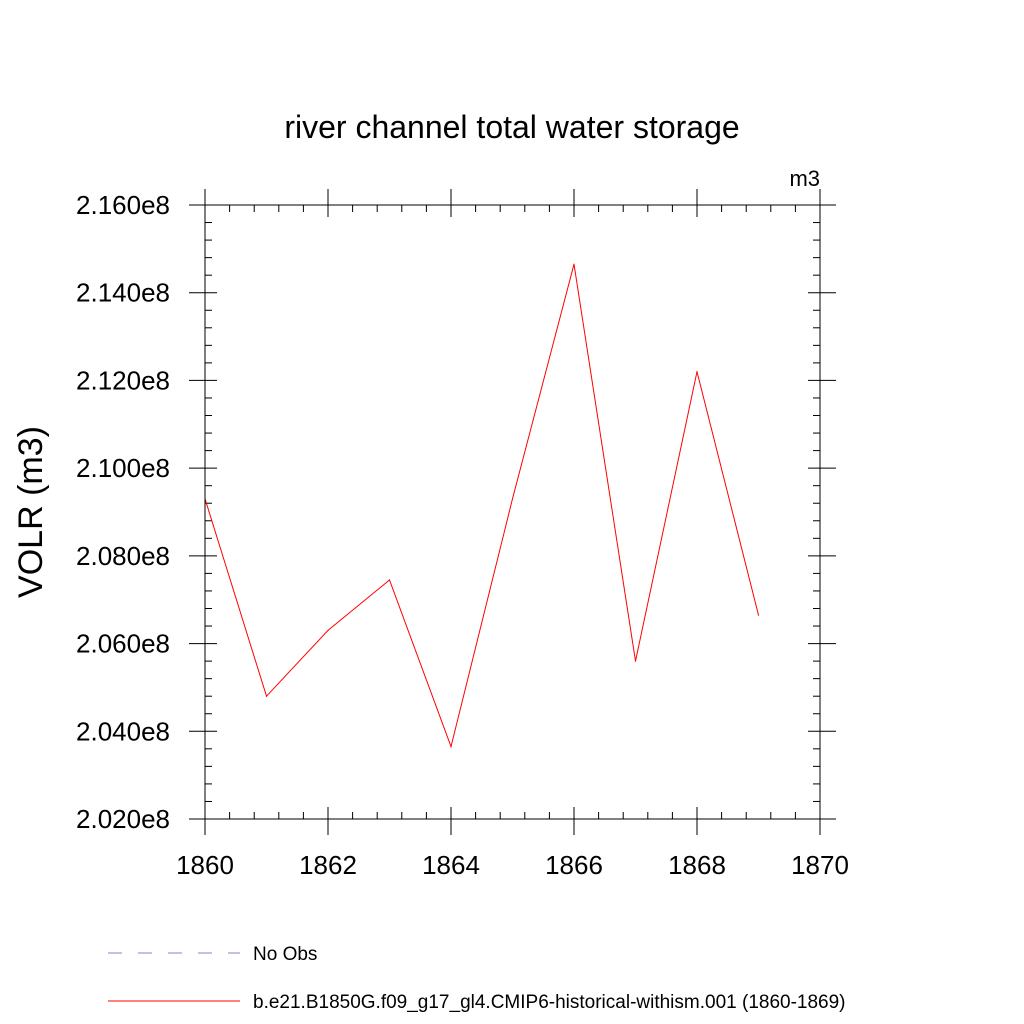  Describe the element at coordinates (31, 512) in the screenshot. I see `y-axis-label: VOLR (m3)` at that location.